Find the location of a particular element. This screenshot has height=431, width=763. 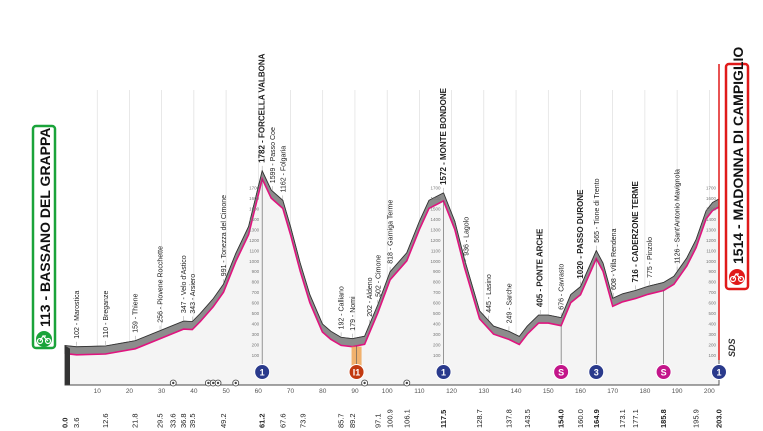

alt-tick-bondone: 400 is located at coordinates (437, 324).